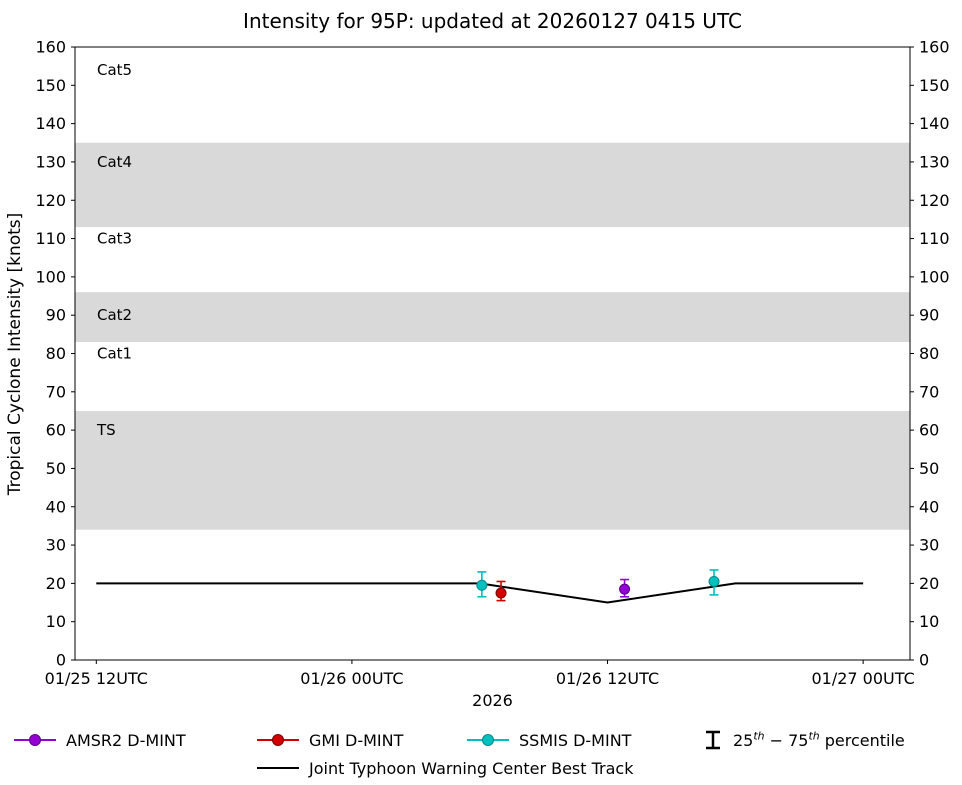 This screenshot has height=785, width=962. What do you see at coordinates (351, 678) in the screenshot?
I see `x-tick-label: 01/26 00UTC` at bounding box center [351, 678].